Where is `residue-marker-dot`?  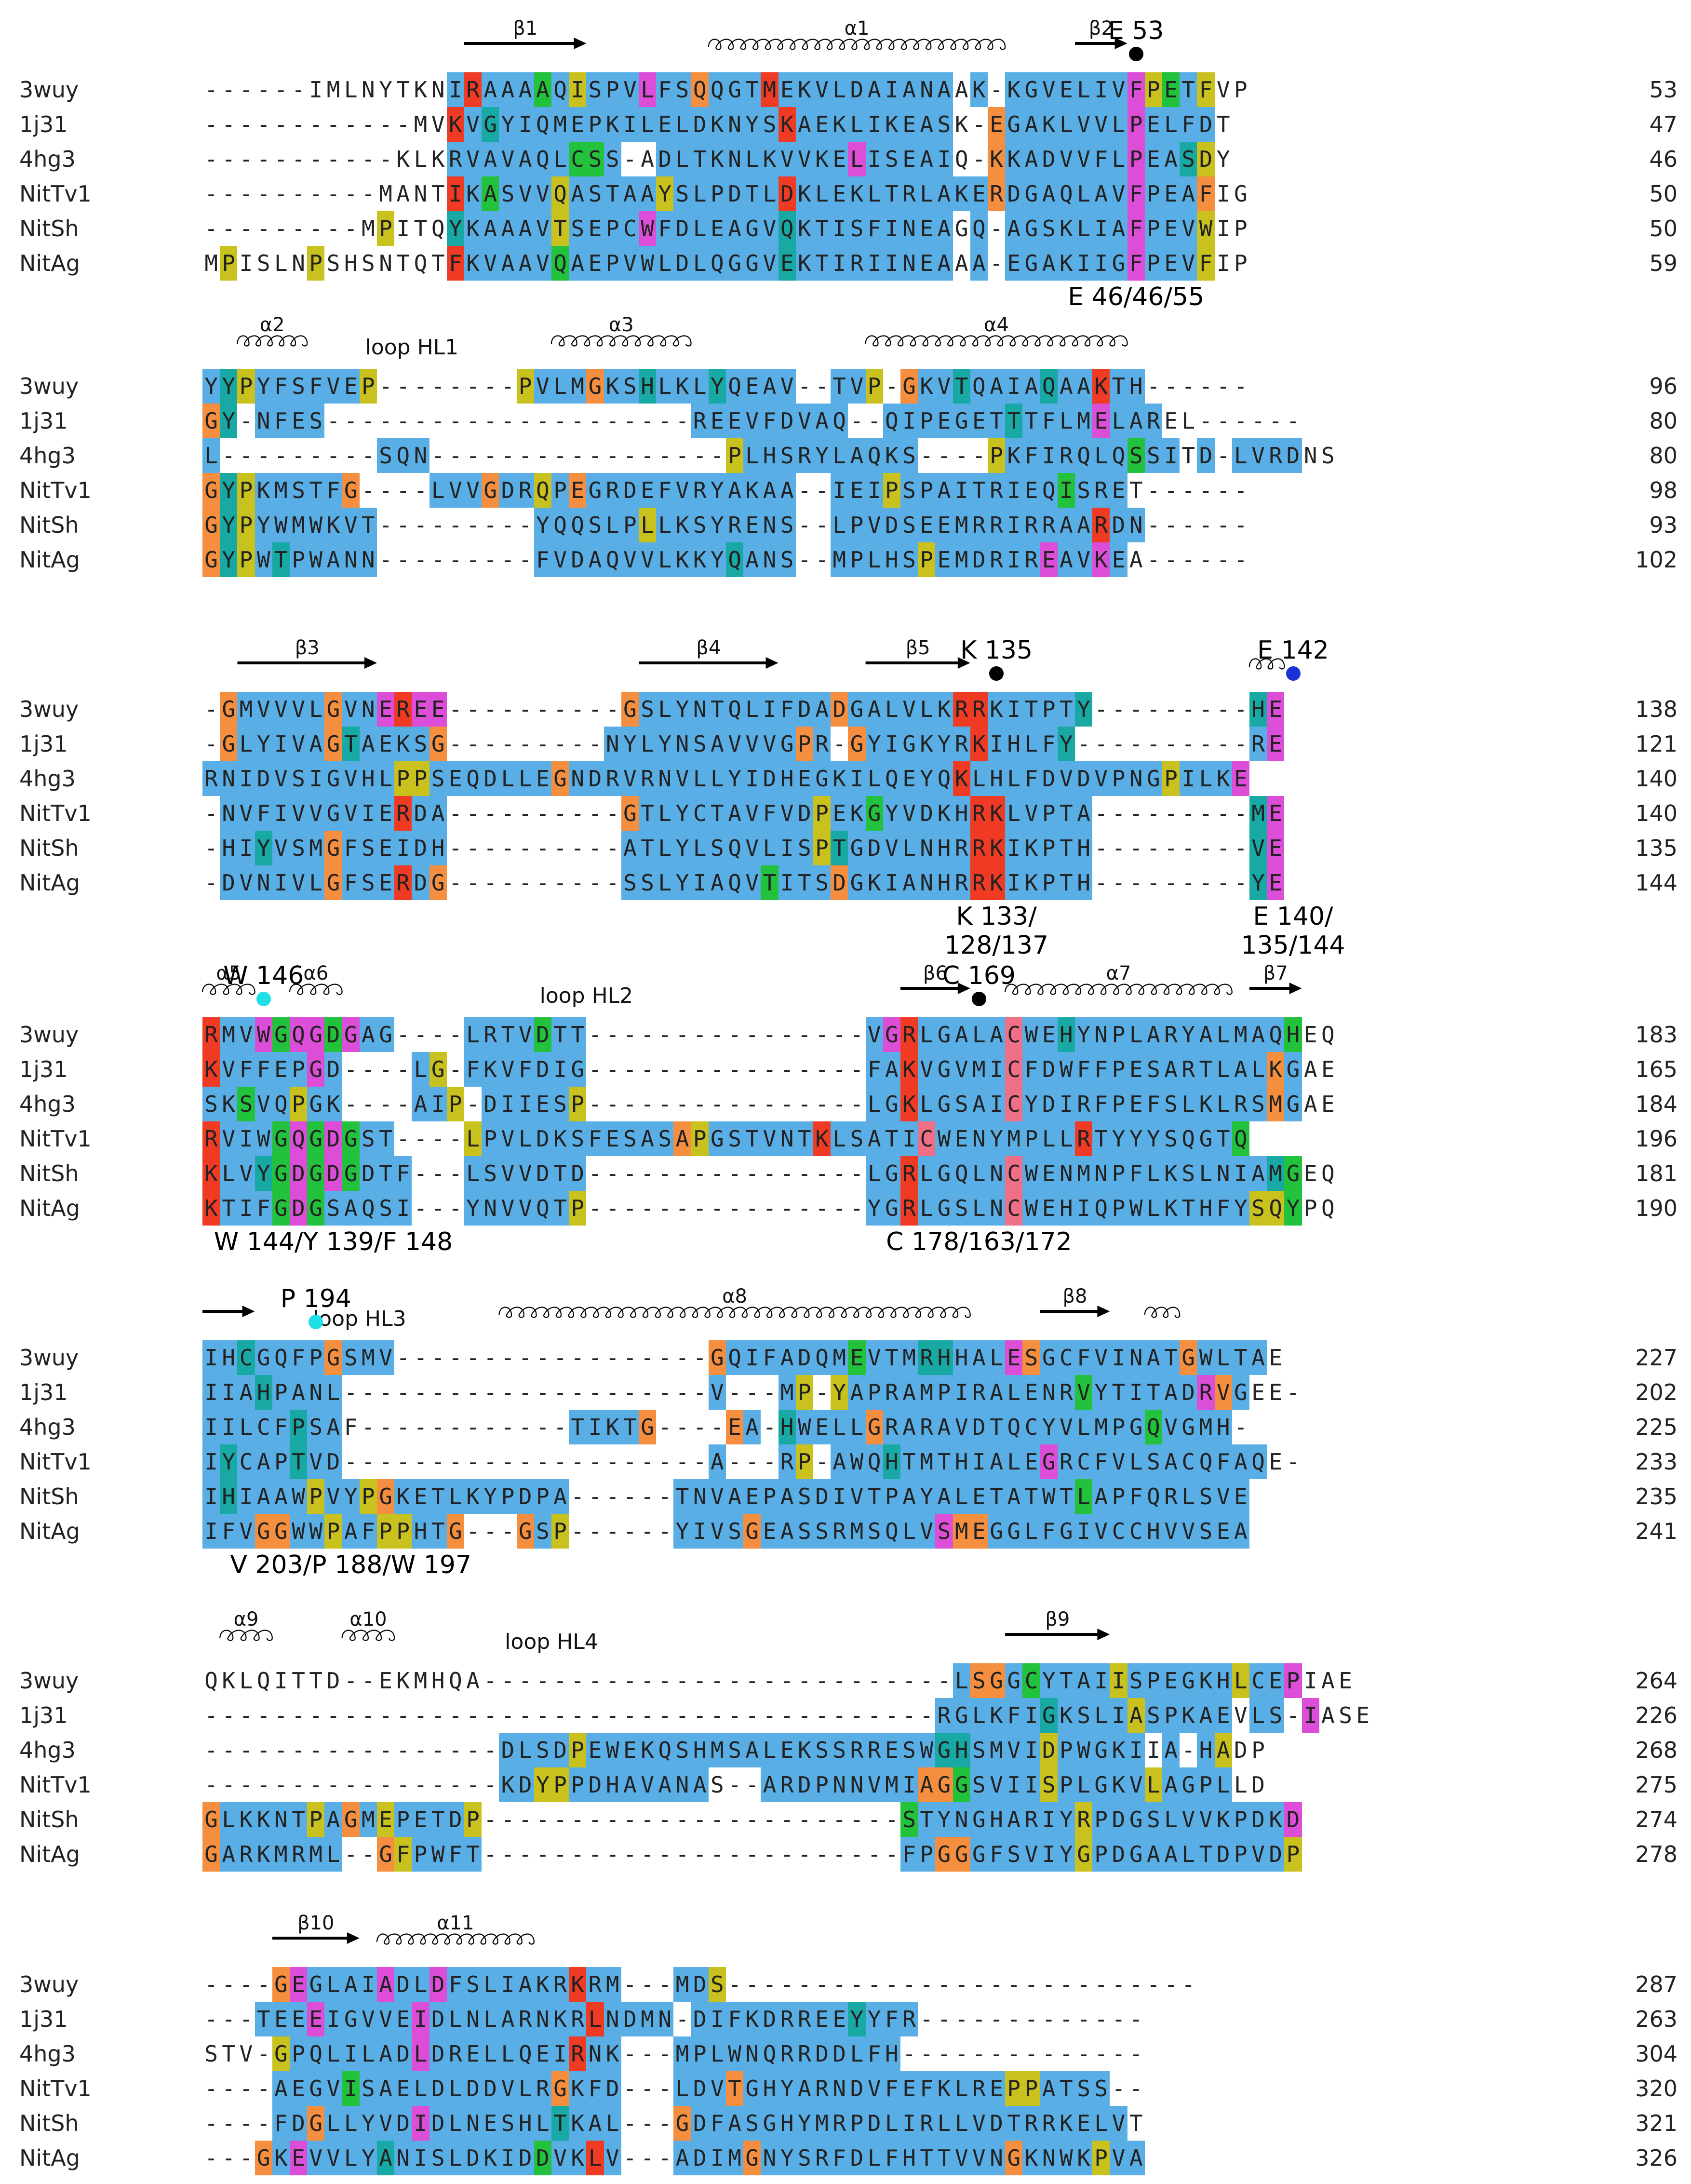 residue-marker-dot is located at coordinates (1135, 54).